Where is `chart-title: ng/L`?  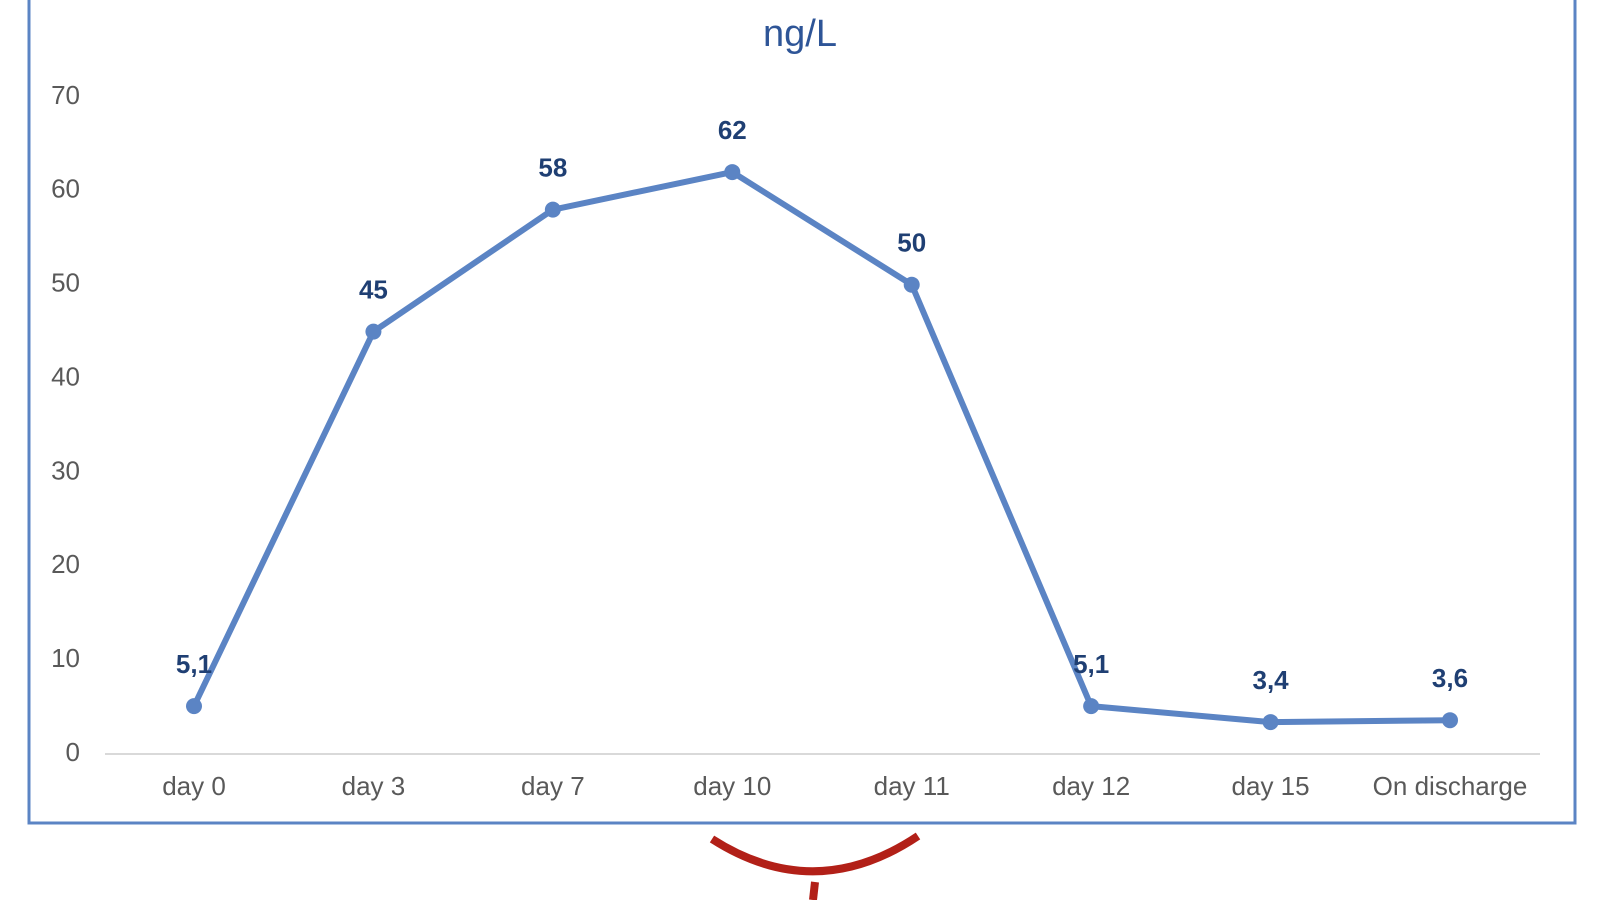
chart-title: ng/L is located at coordinates (800, 34).